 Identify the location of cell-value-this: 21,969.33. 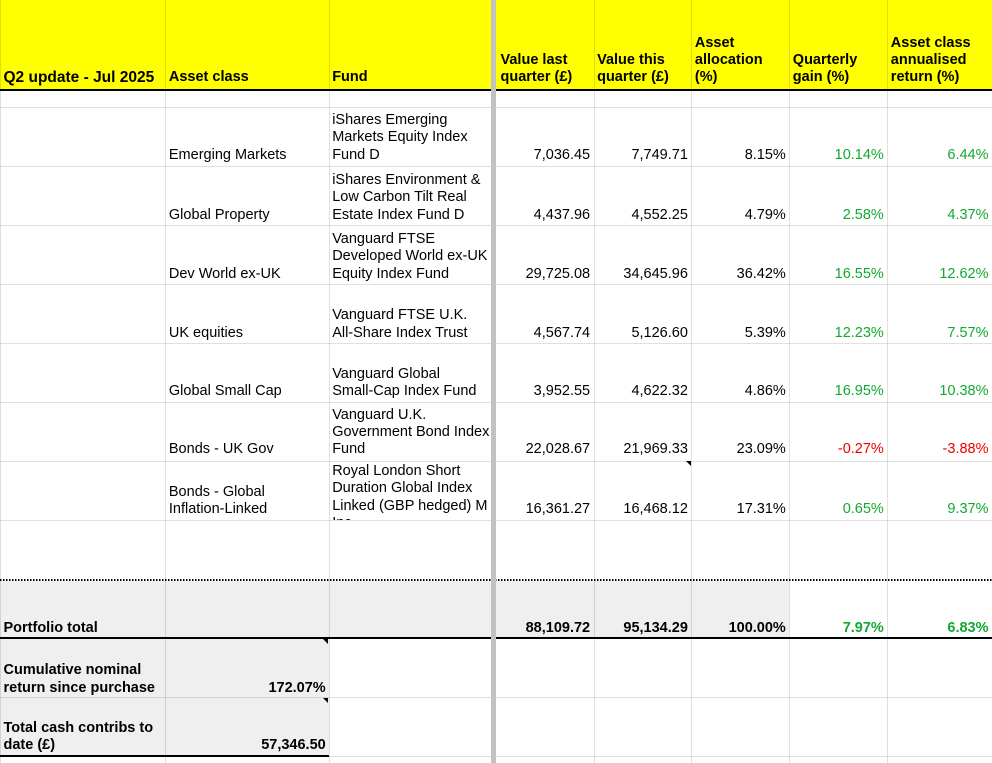
(655, 449).